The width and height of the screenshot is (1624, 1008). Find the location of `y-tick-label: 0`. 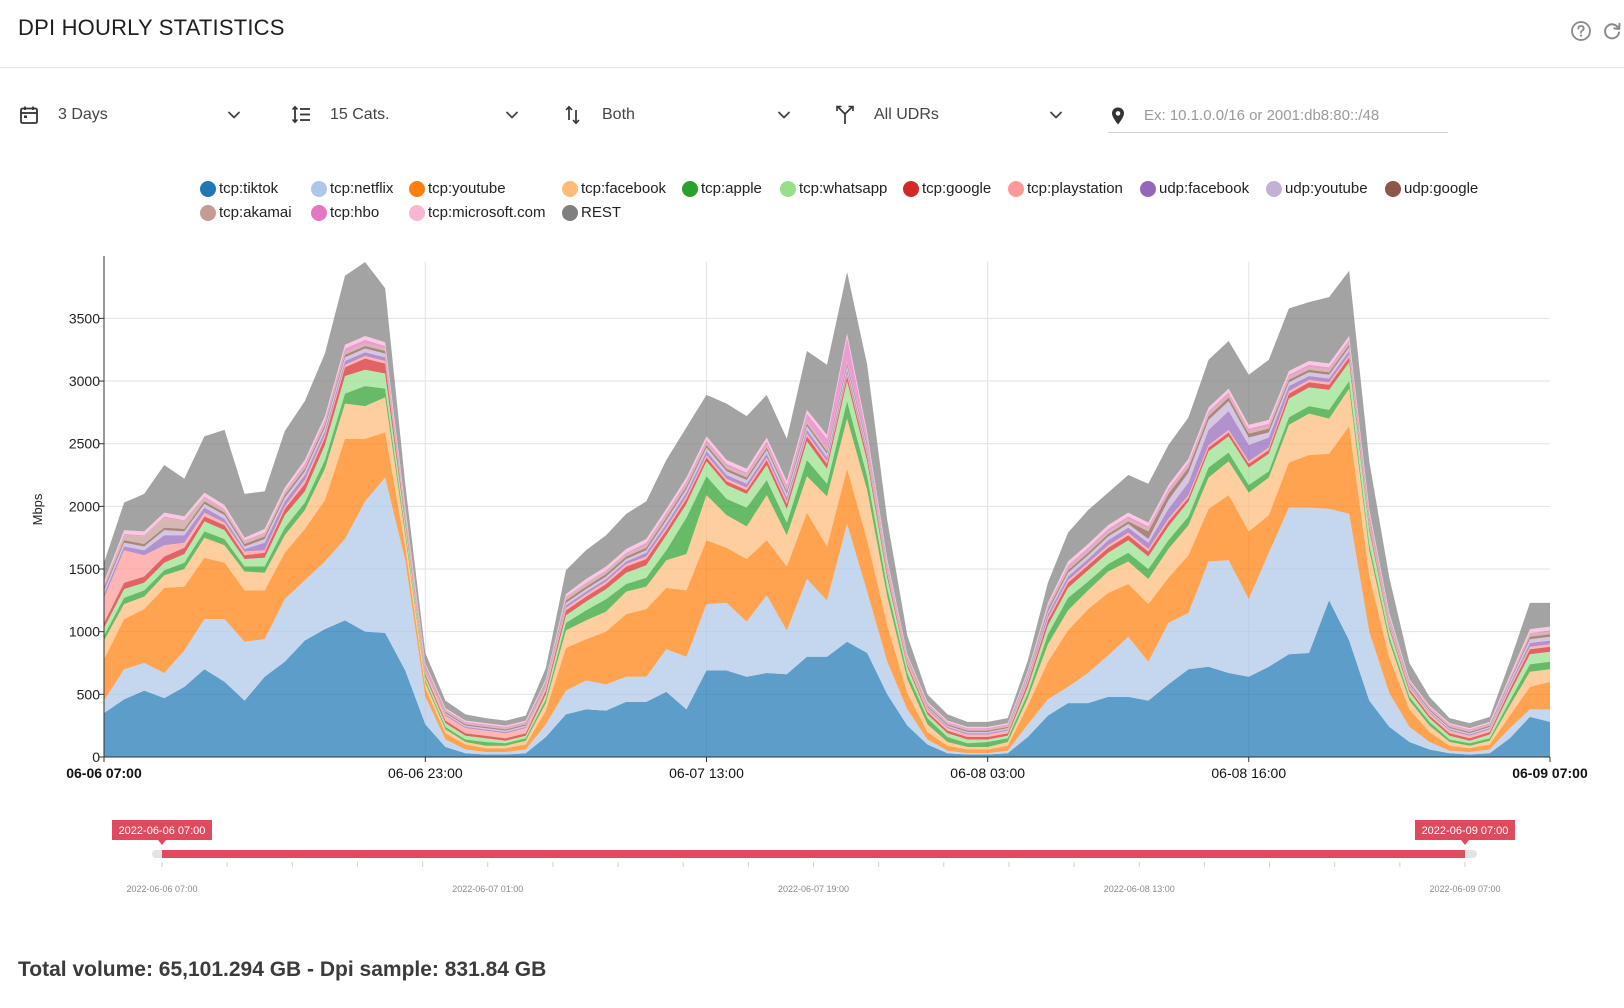

y-tick-label: 0 is located at coordinates (96, 757).